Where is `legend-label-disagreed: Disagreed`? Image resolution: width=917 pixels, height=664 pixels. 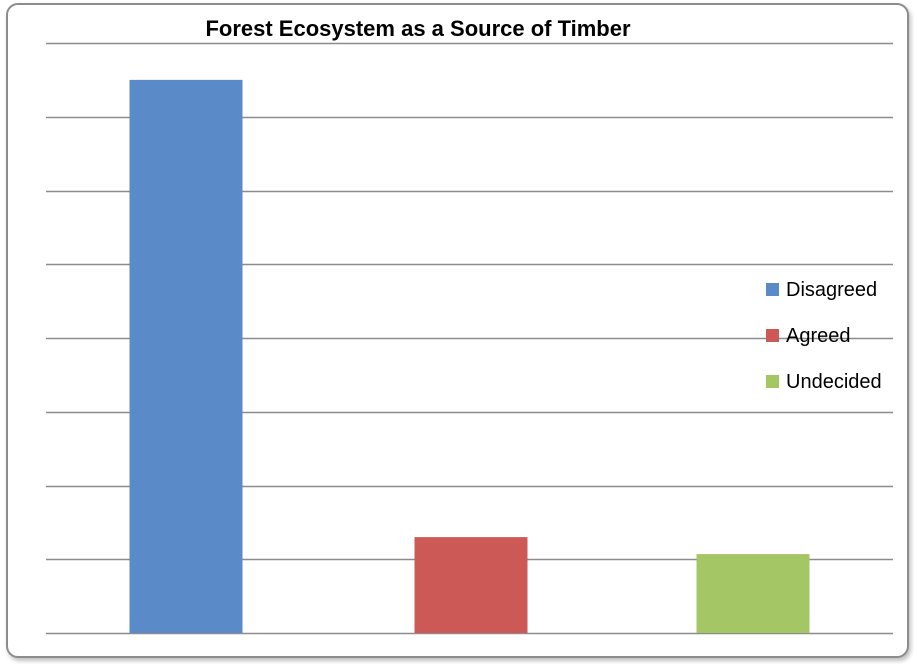
legend-label-disagreed: Disagreed is located at coordinates (831, 290).